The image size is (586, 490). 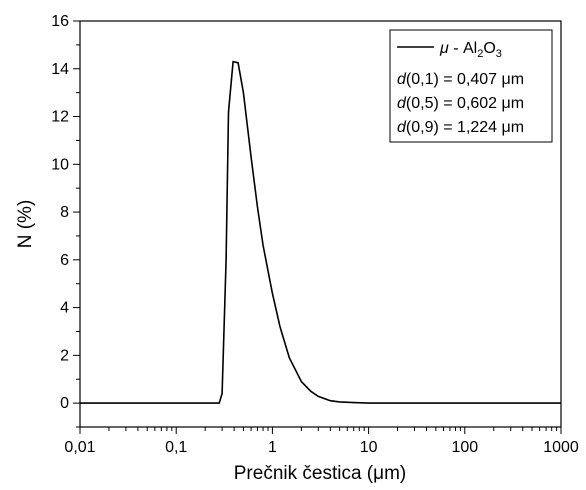 I want to click on legend-box, so click(x=471, y=86).